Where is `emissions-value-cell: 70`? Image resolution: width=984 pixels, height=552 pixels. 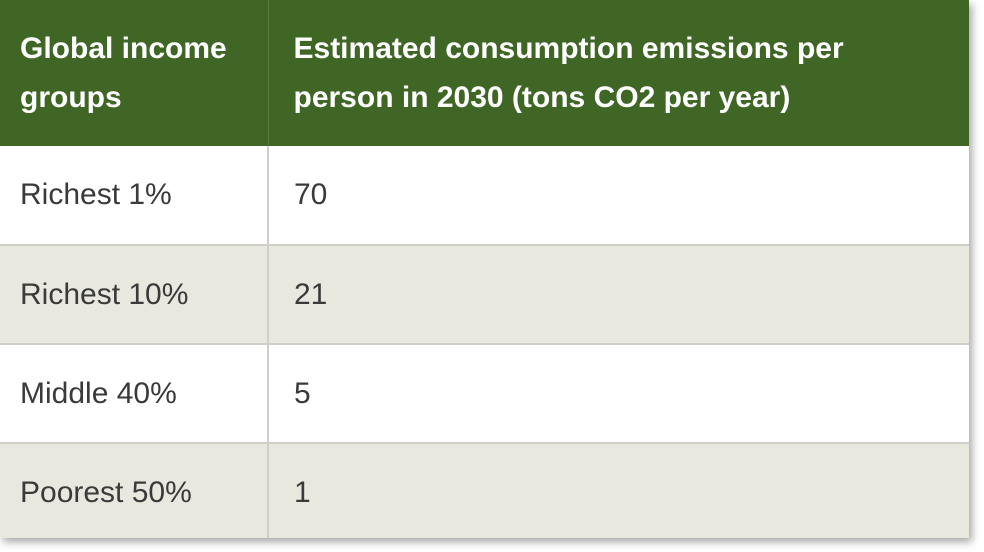 emissions-value-cell: 70 is located at coordinates (618, 196).